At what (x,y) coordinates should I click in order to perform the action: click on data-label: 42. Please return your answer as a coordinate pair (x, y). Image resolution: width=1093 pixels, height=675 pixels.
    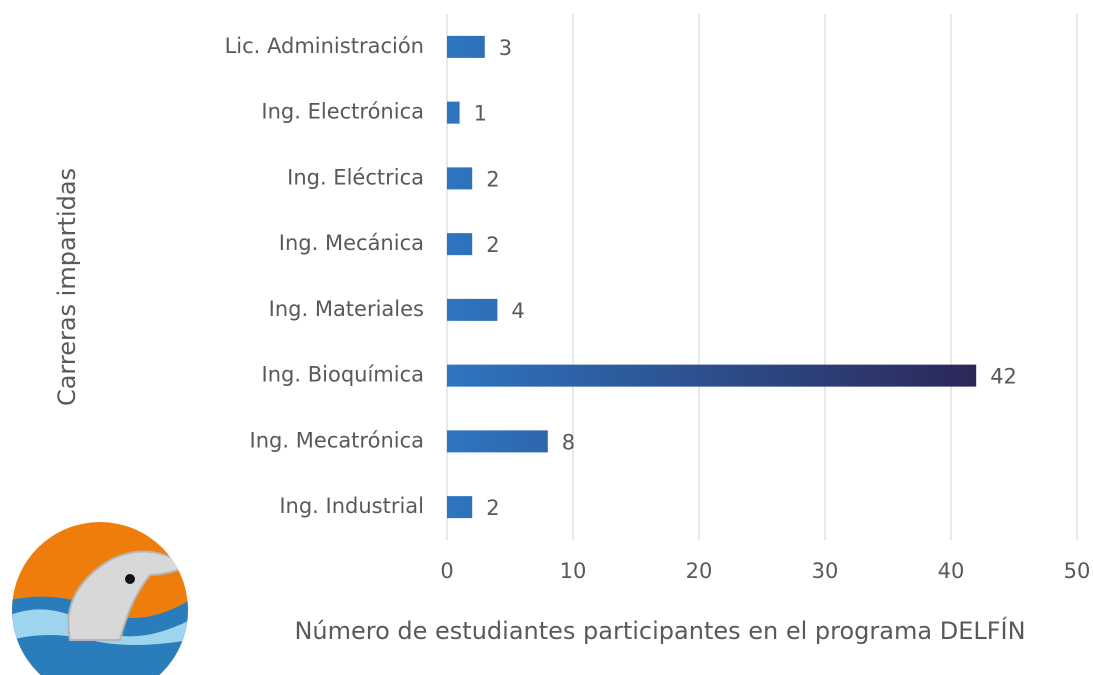
    Looking at the image, I should click on (1003, 377).